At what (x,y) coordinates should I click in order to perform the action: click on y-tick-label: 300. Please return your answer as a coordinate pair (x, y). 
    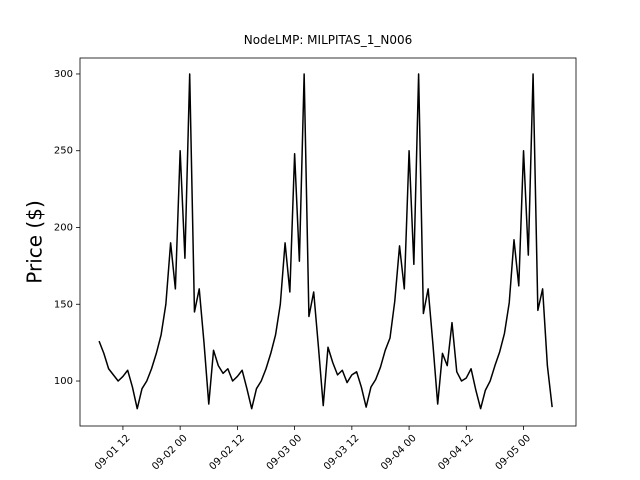
    Looking at the image, I should click on (63, 74).